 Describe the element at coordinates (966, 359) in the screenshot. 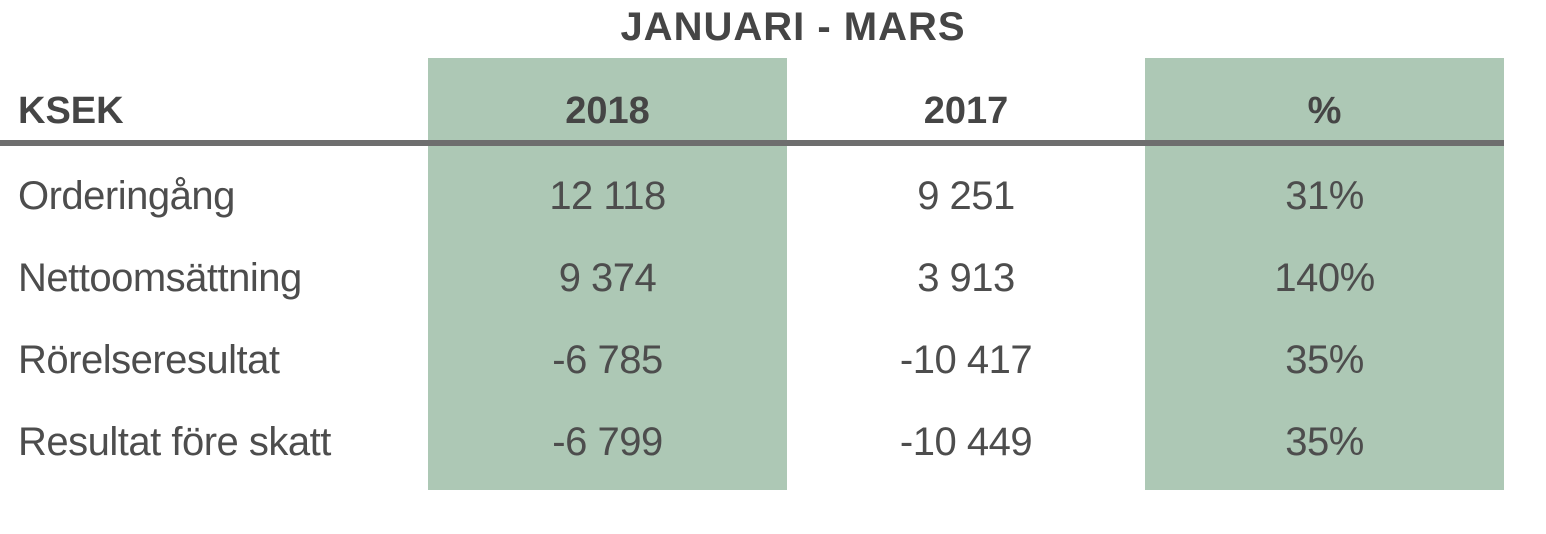

I see `row-value-2017: -10 417` at that location.